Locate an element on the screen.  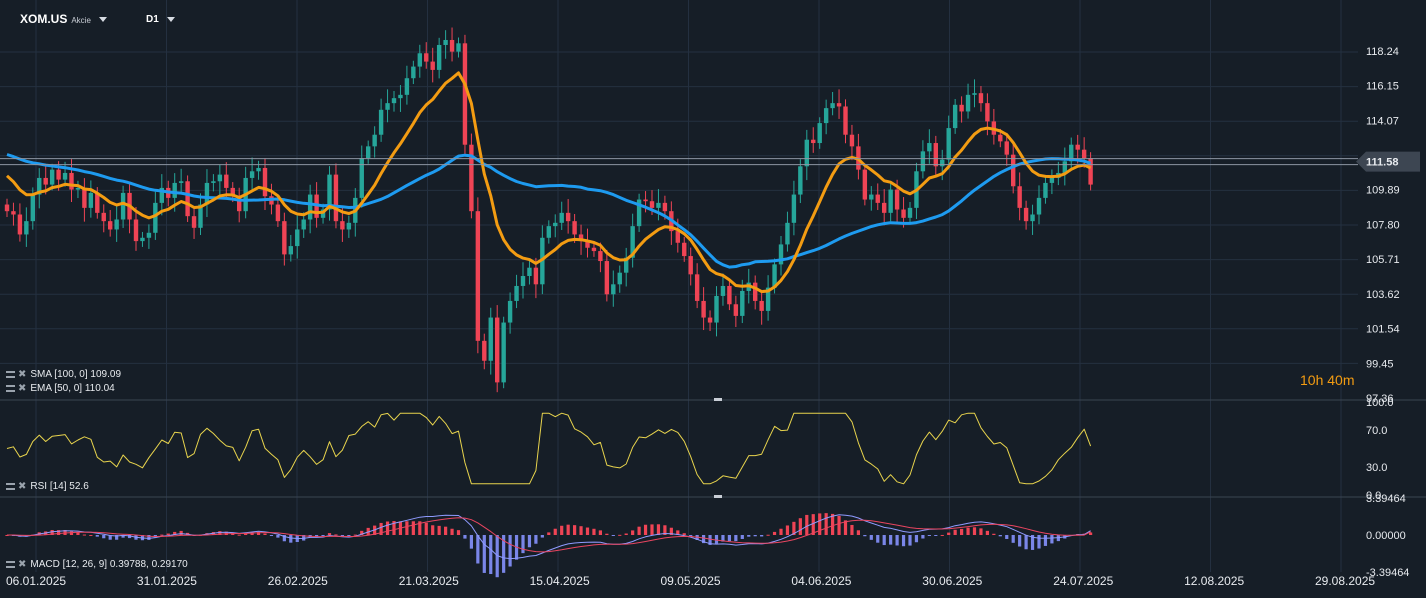
date-axis-tick: 15.04.2025 is located at coordinates (560, 581).